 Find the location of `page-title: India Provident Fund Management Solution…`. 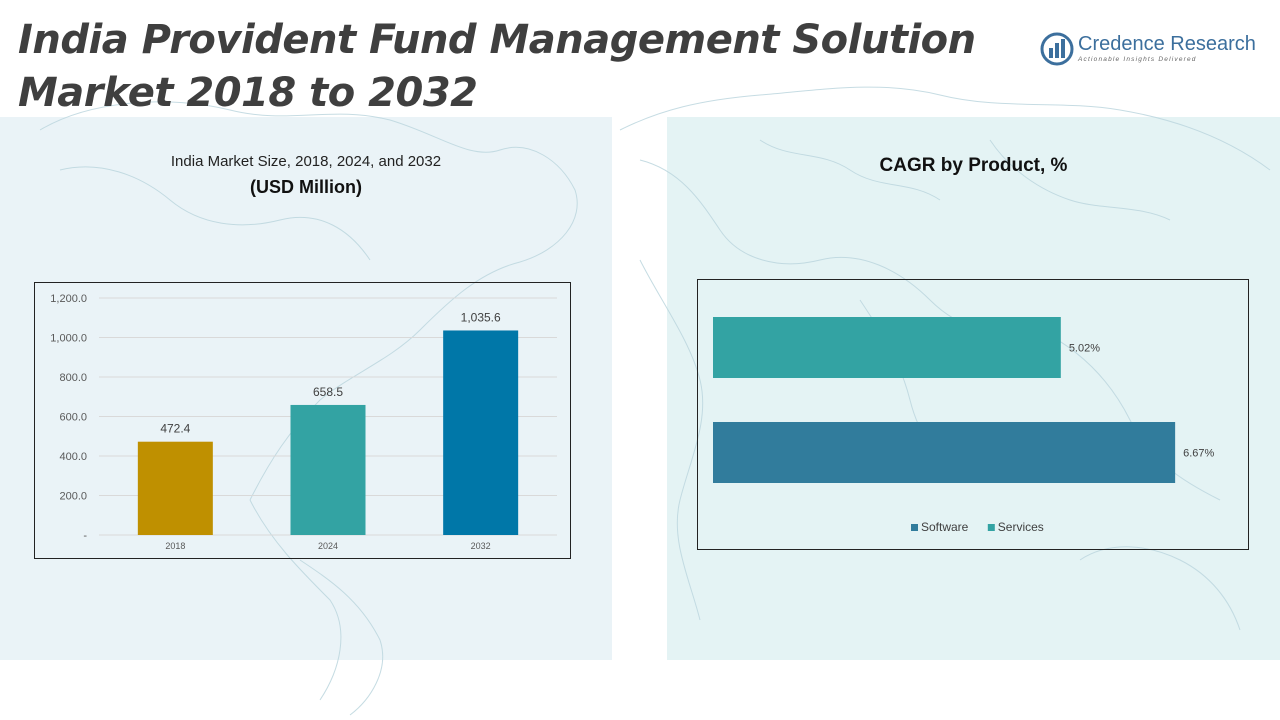

page-title: India Provident Fund Management Solution… is located at coordinates (497, 67).